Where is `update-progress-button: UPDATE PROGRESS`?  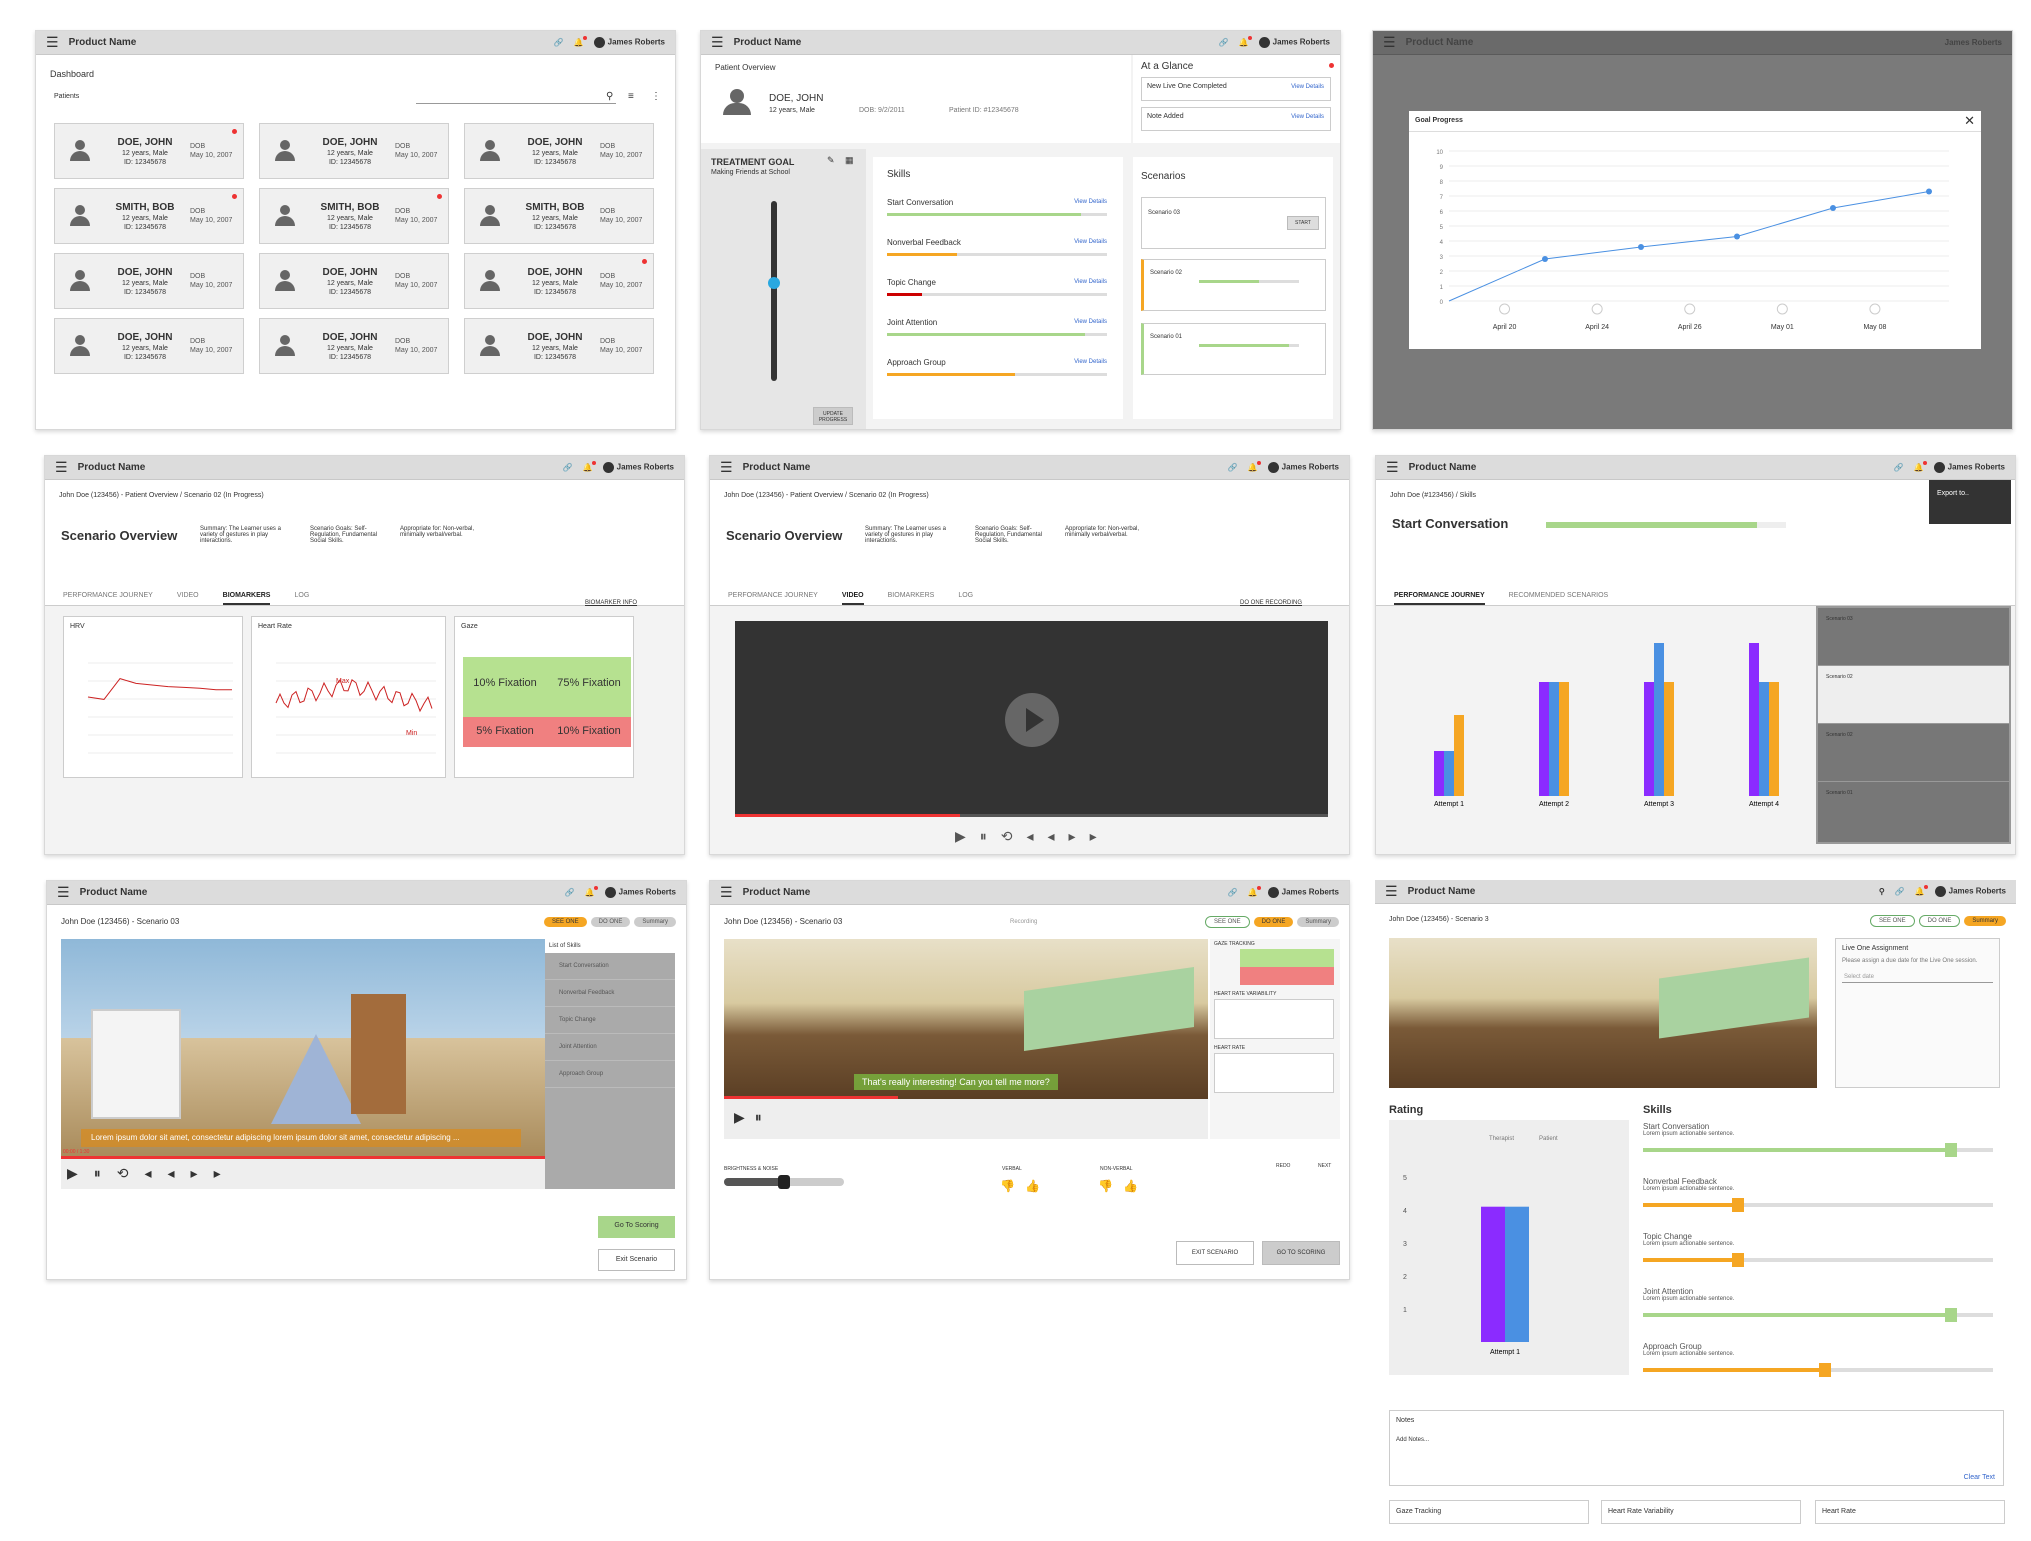 update-progress-button: UPDATE PROGRESS is located at coordinates (833, 416).